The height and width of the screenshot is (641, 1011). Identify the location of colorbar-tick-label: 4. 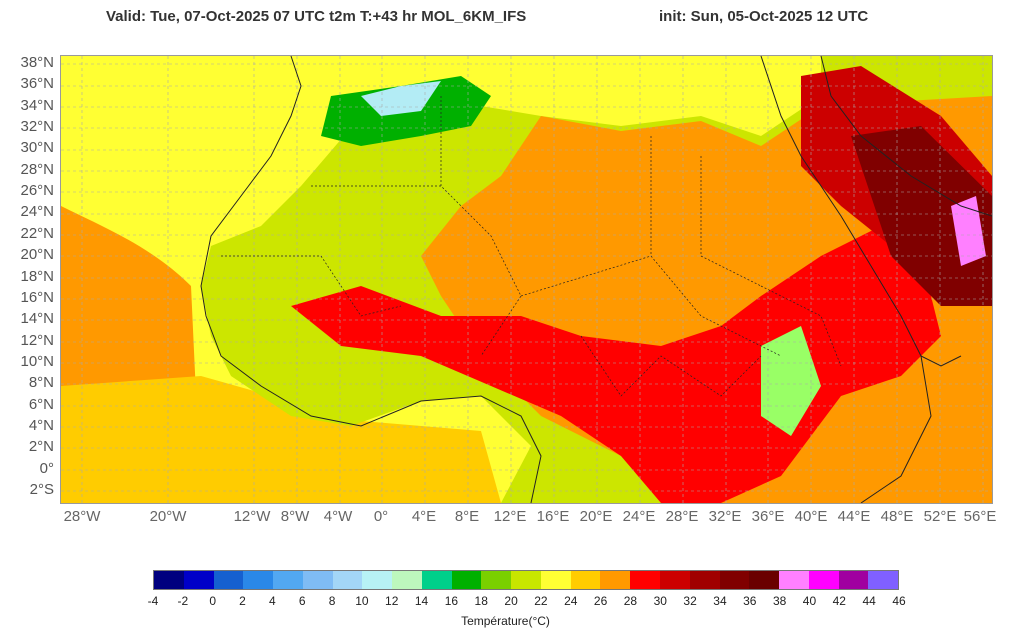
(272, 601).